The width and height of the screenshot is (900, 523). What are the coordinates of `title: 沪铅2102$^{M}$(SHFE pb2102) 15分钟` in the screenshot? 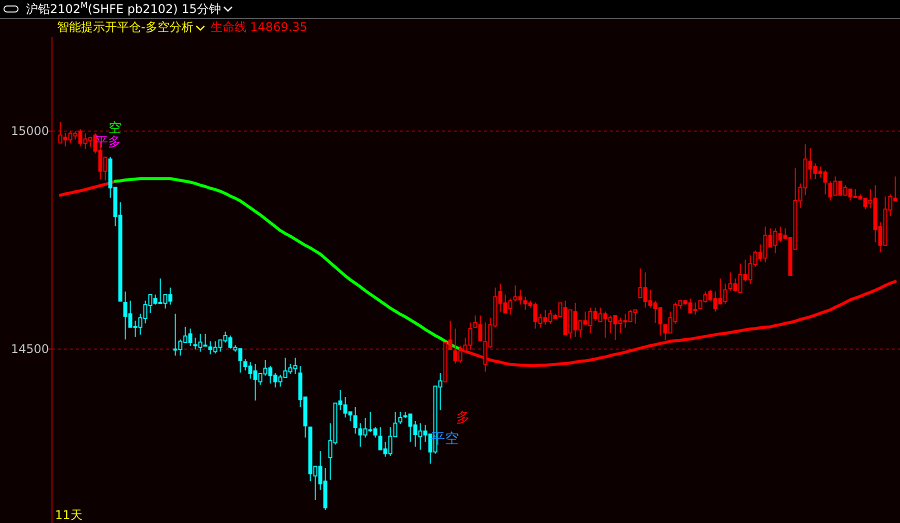 It's located at (123, 8).